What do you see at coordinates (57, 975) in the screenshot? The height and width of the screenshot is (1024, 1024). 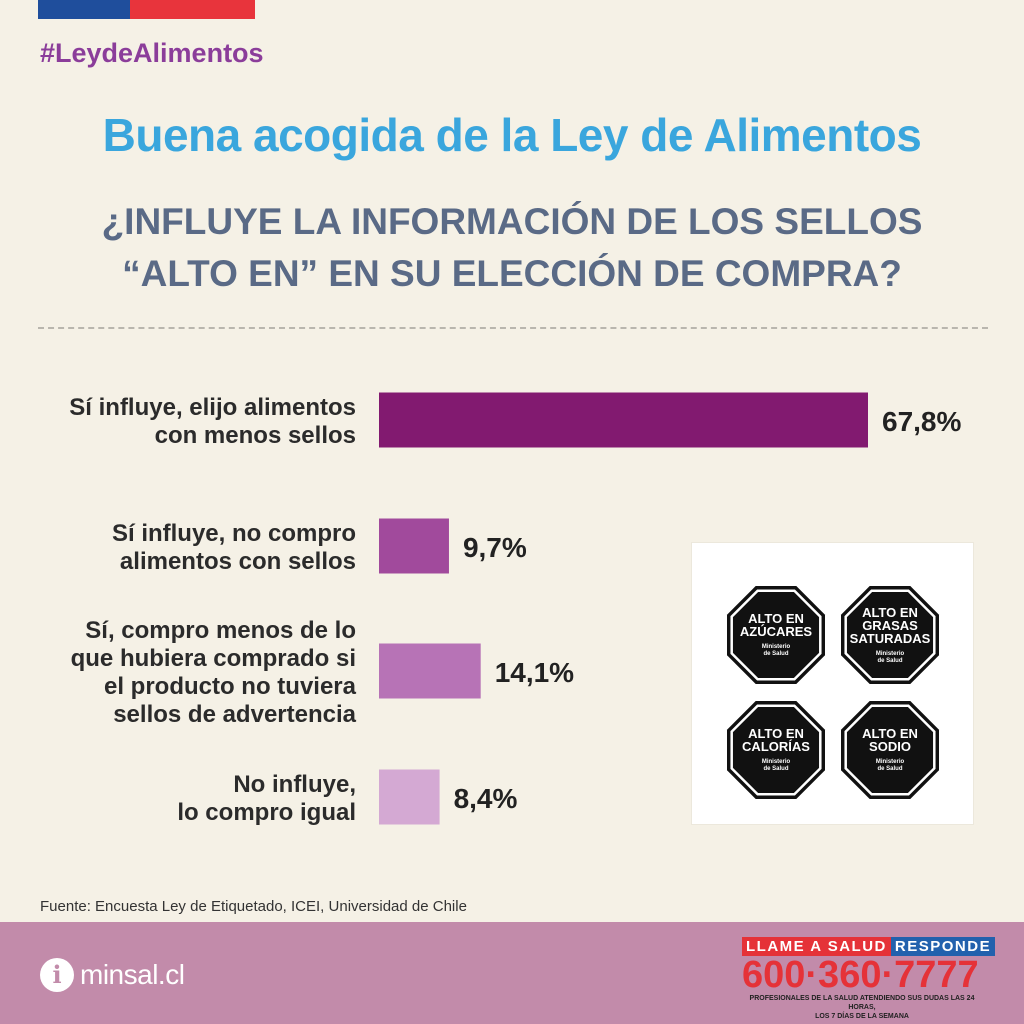 I see `info-icon: i` at bounding box center [57, 975].